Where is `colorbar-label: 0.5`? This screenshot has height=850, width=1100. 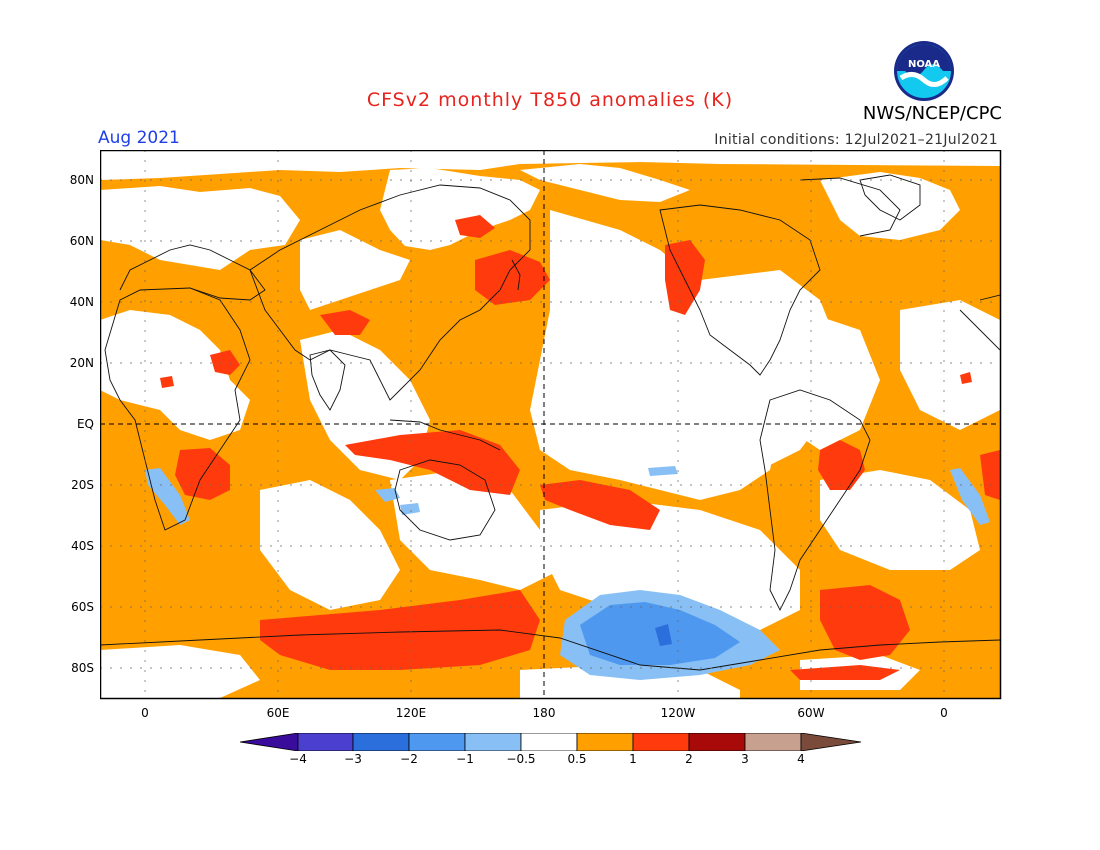 colorbar-label: 0.5 is located at coordinates (577, 759).